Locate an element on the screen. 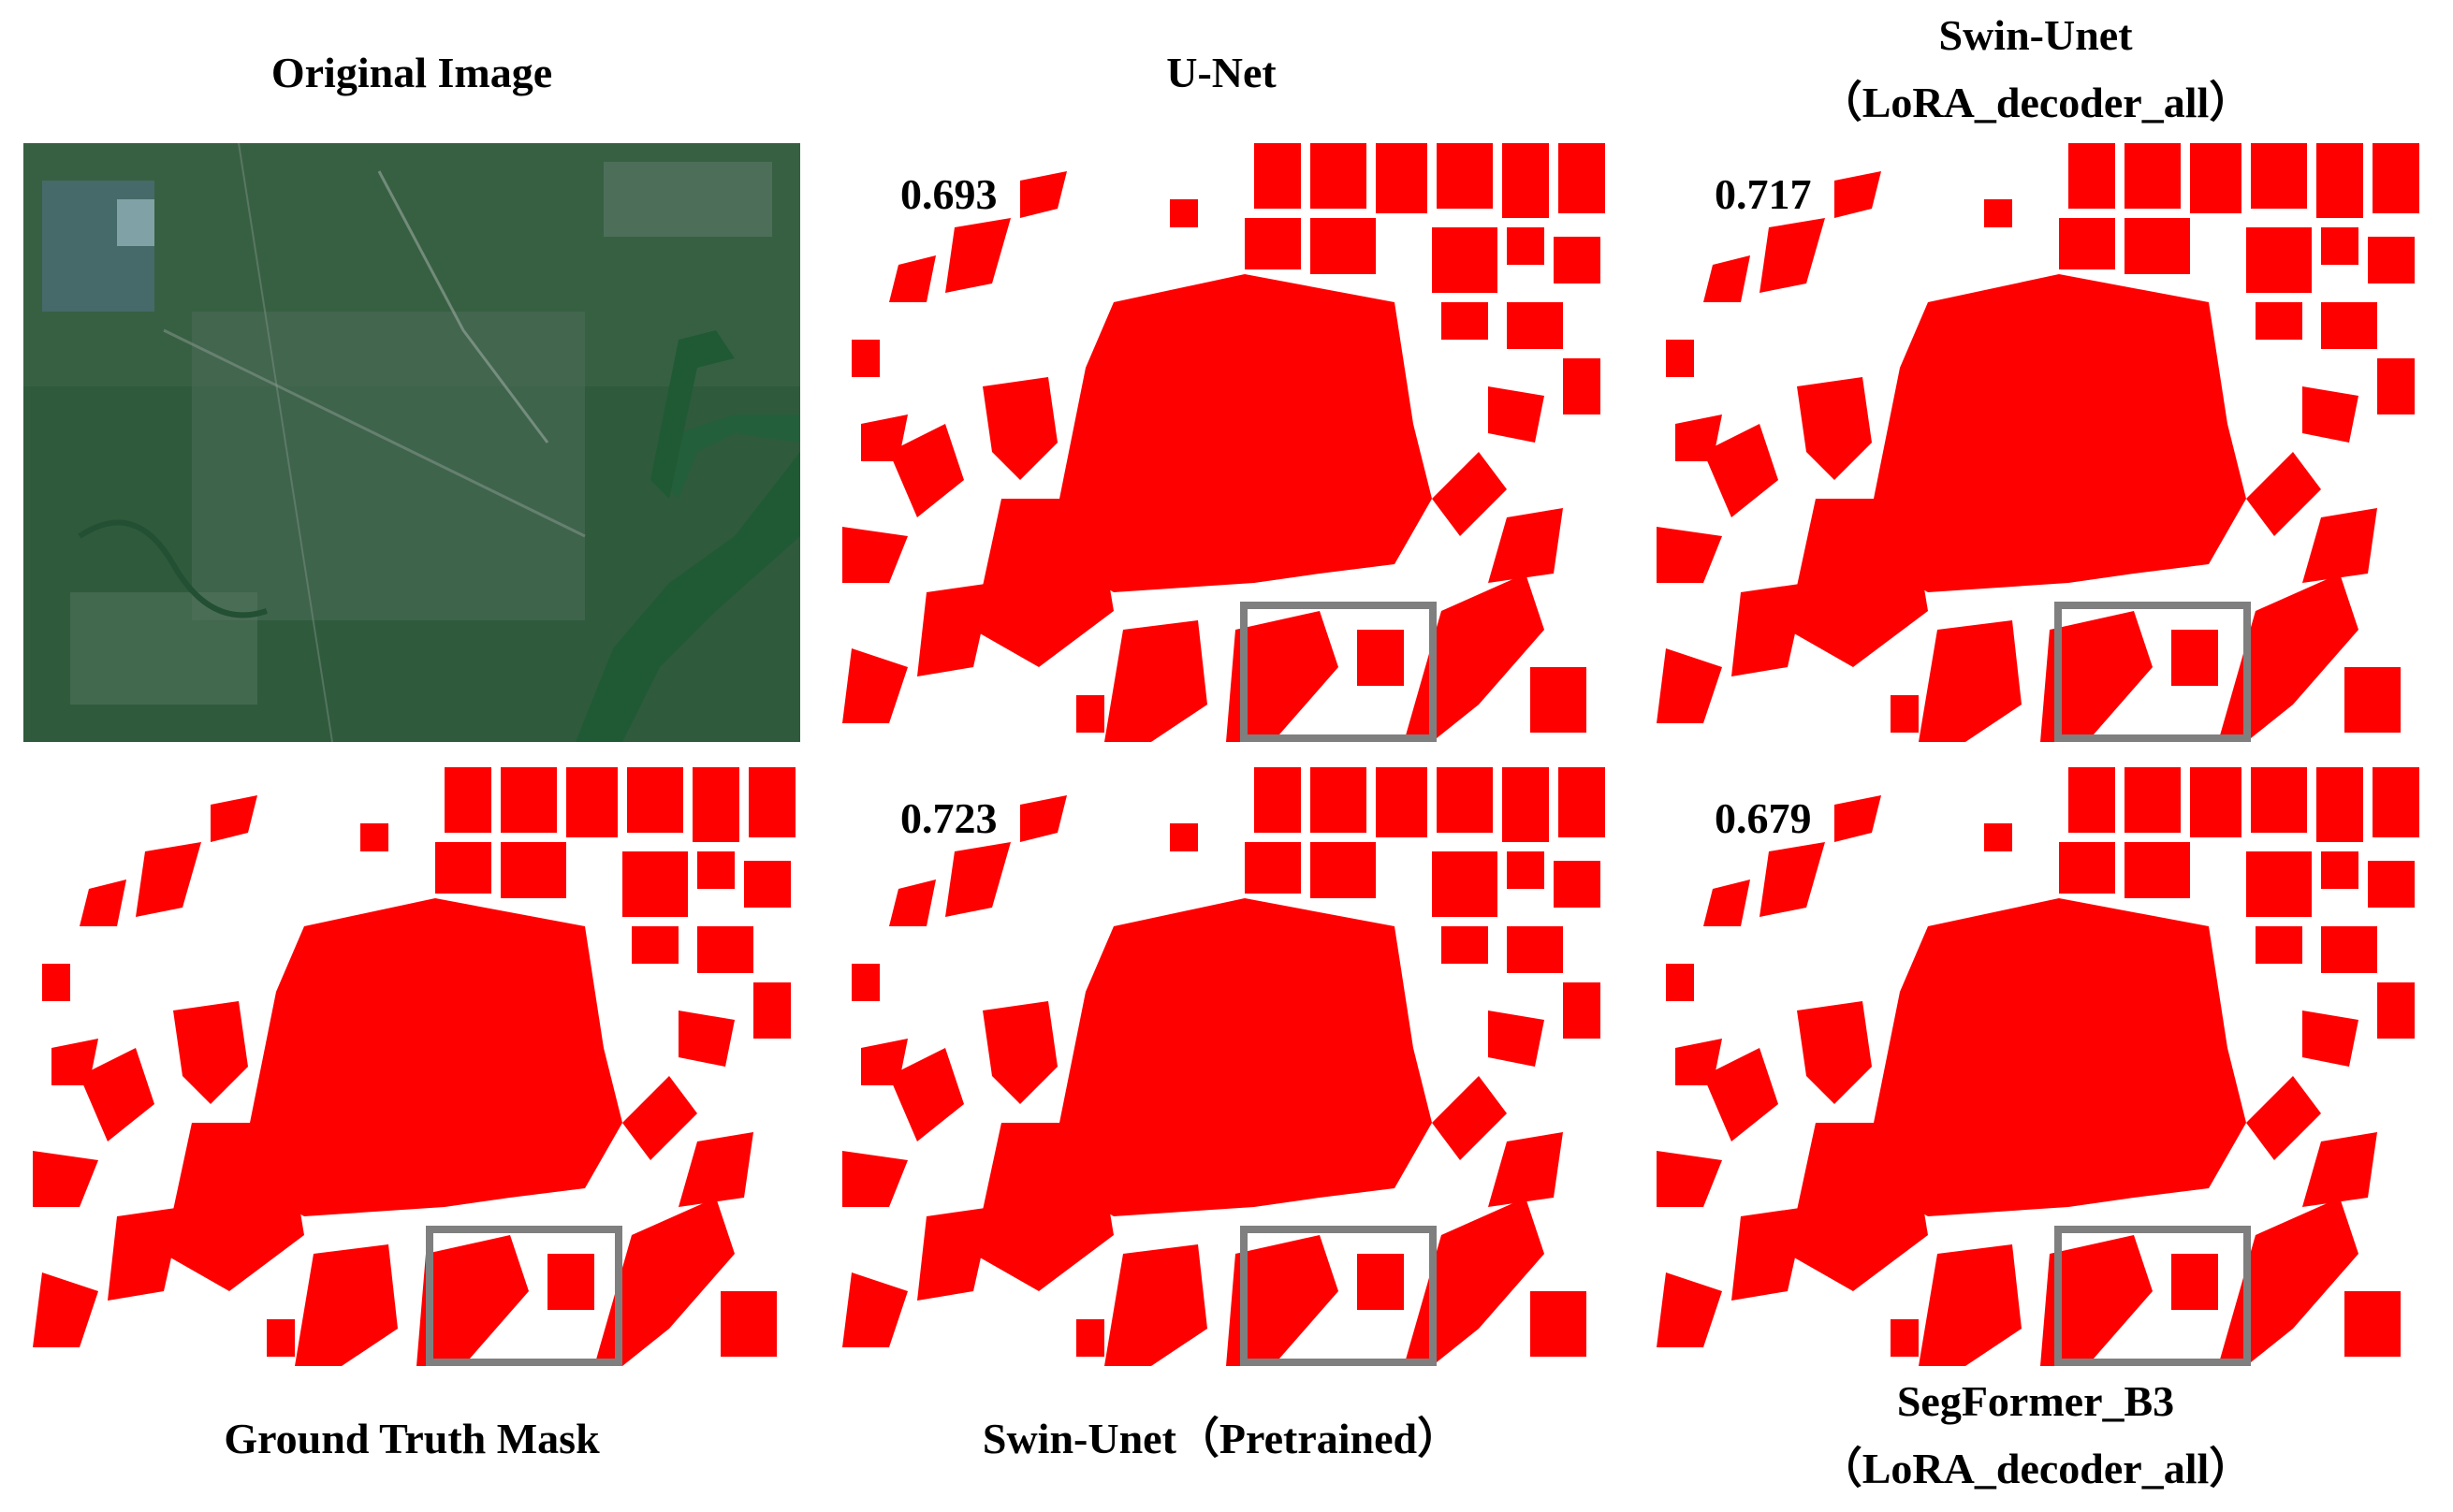 This screenshot has width=2453, height=1512. ground-truth-mask-image is located at coordinates (415, 1066).